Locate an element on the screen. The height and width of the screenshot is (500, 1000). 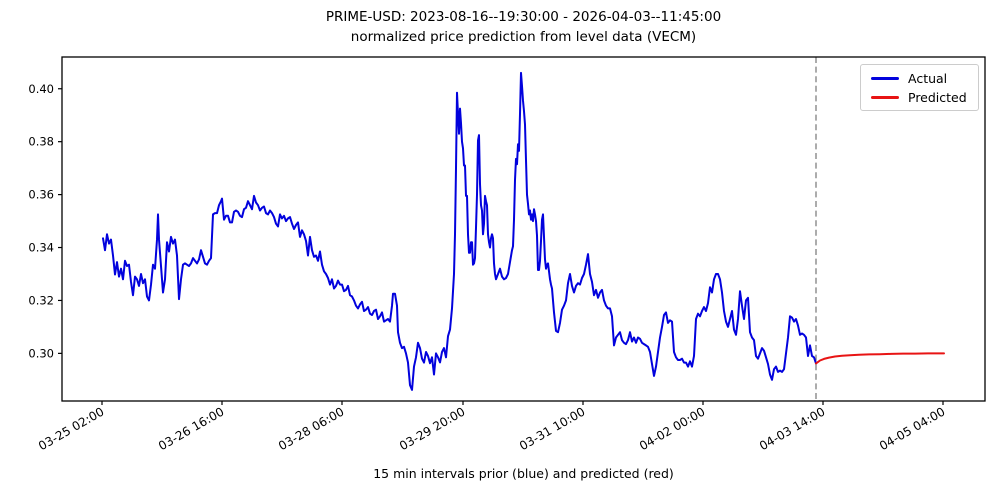
x-tick-label: 03-31 10:00 is located at coordinates (552, 428).